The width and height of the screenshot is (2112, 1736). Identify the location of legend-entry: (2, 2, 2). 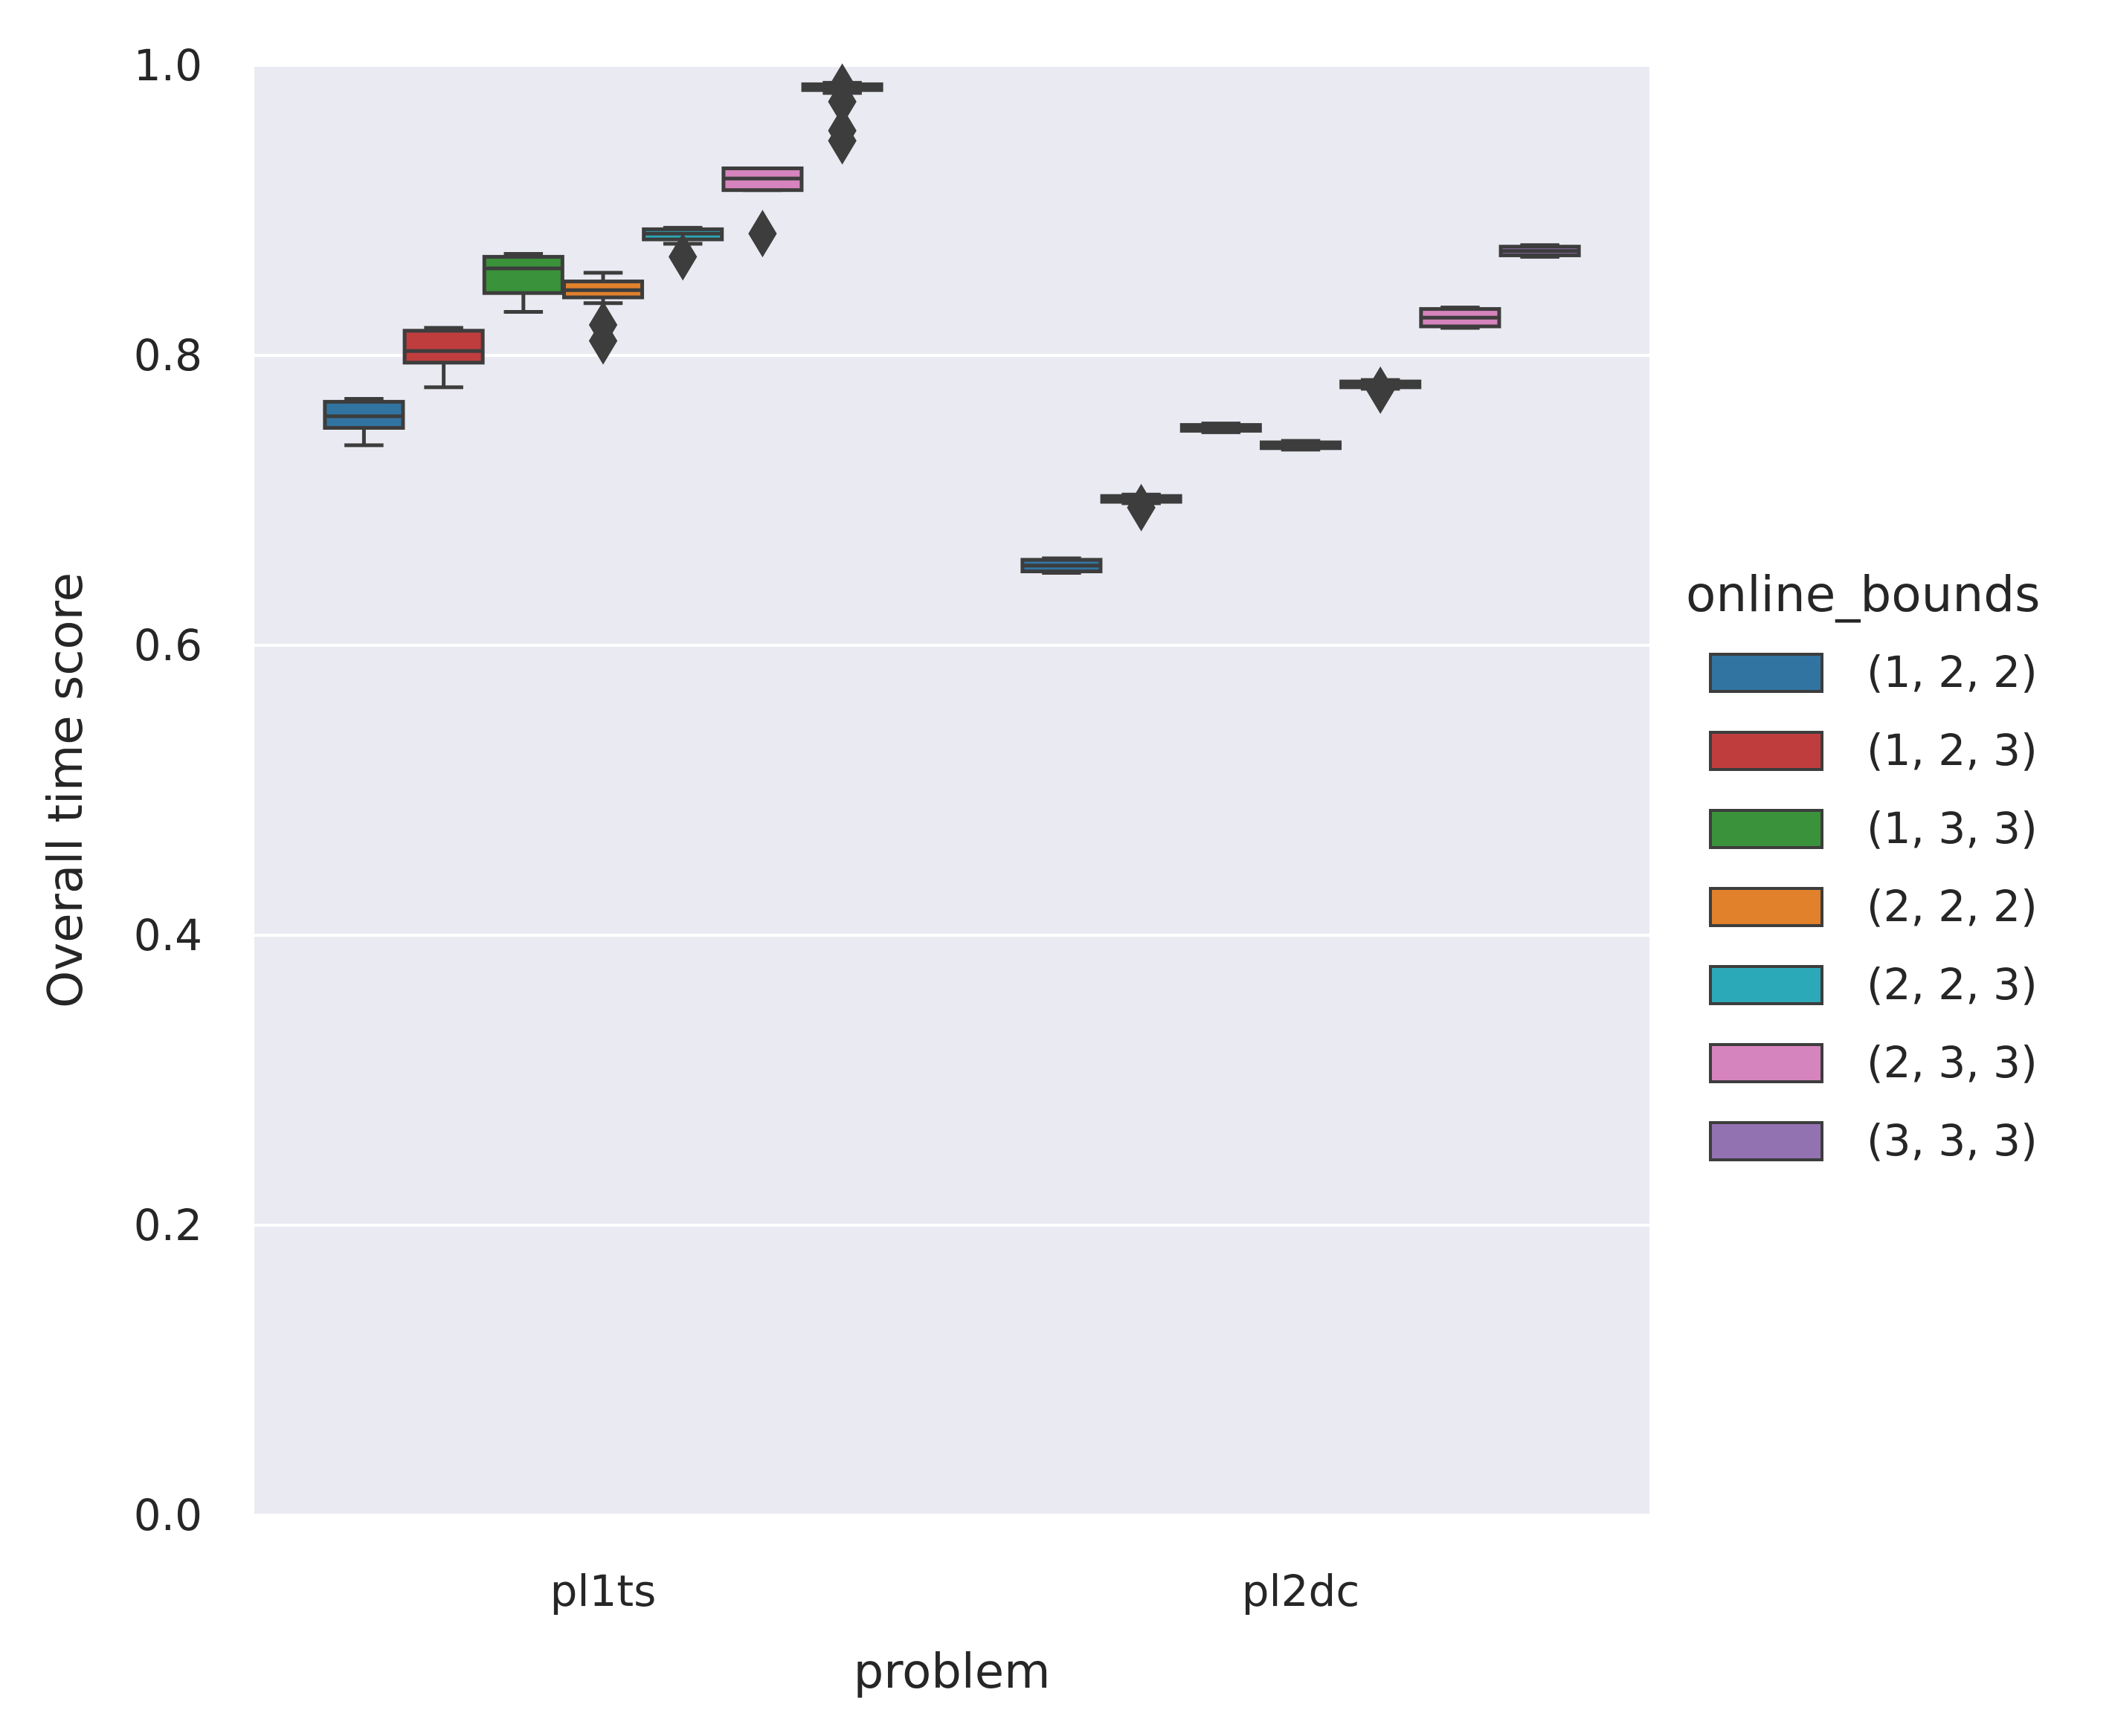
(1874, 906).